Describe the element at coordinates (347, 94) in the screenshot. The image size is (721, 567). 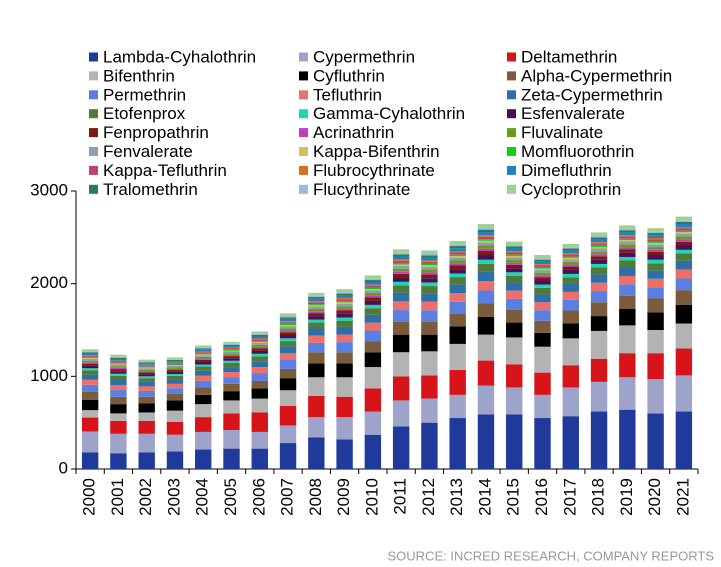
I see `legend-label: Tefluthrin` at that location.